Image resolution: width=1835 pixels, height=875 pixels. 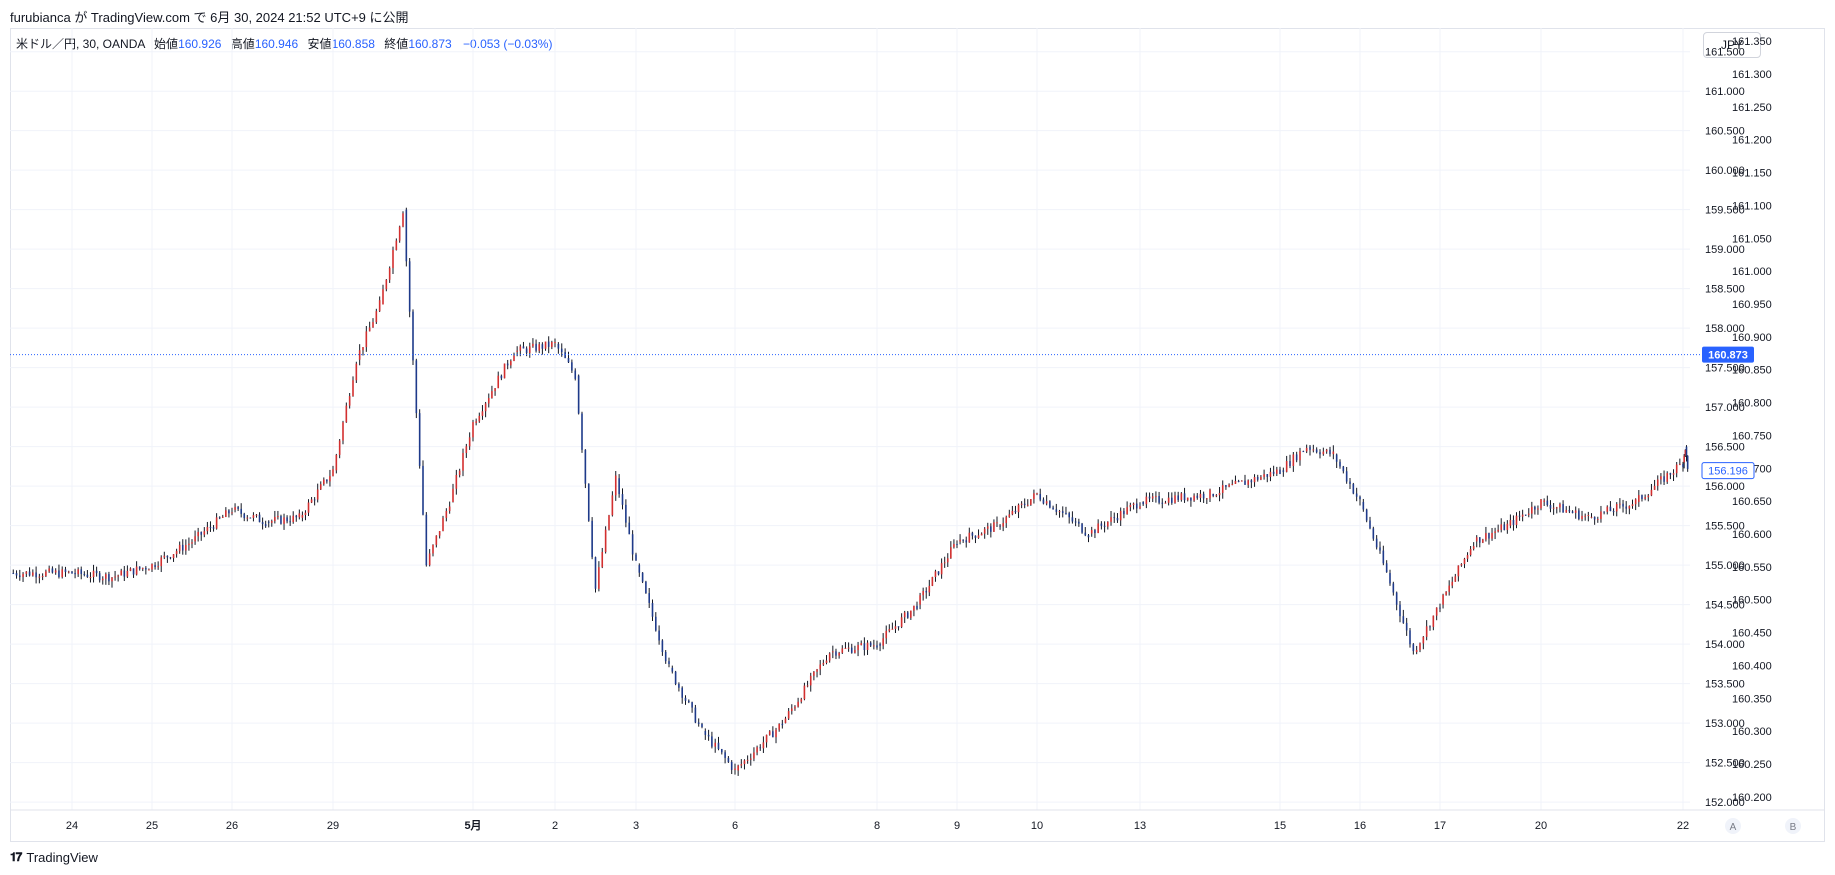 What do you see at coordinates (1752, 699) in the screenshot?
I see `left-axis-tick: 160.350` at bounding box center [1752, 699].